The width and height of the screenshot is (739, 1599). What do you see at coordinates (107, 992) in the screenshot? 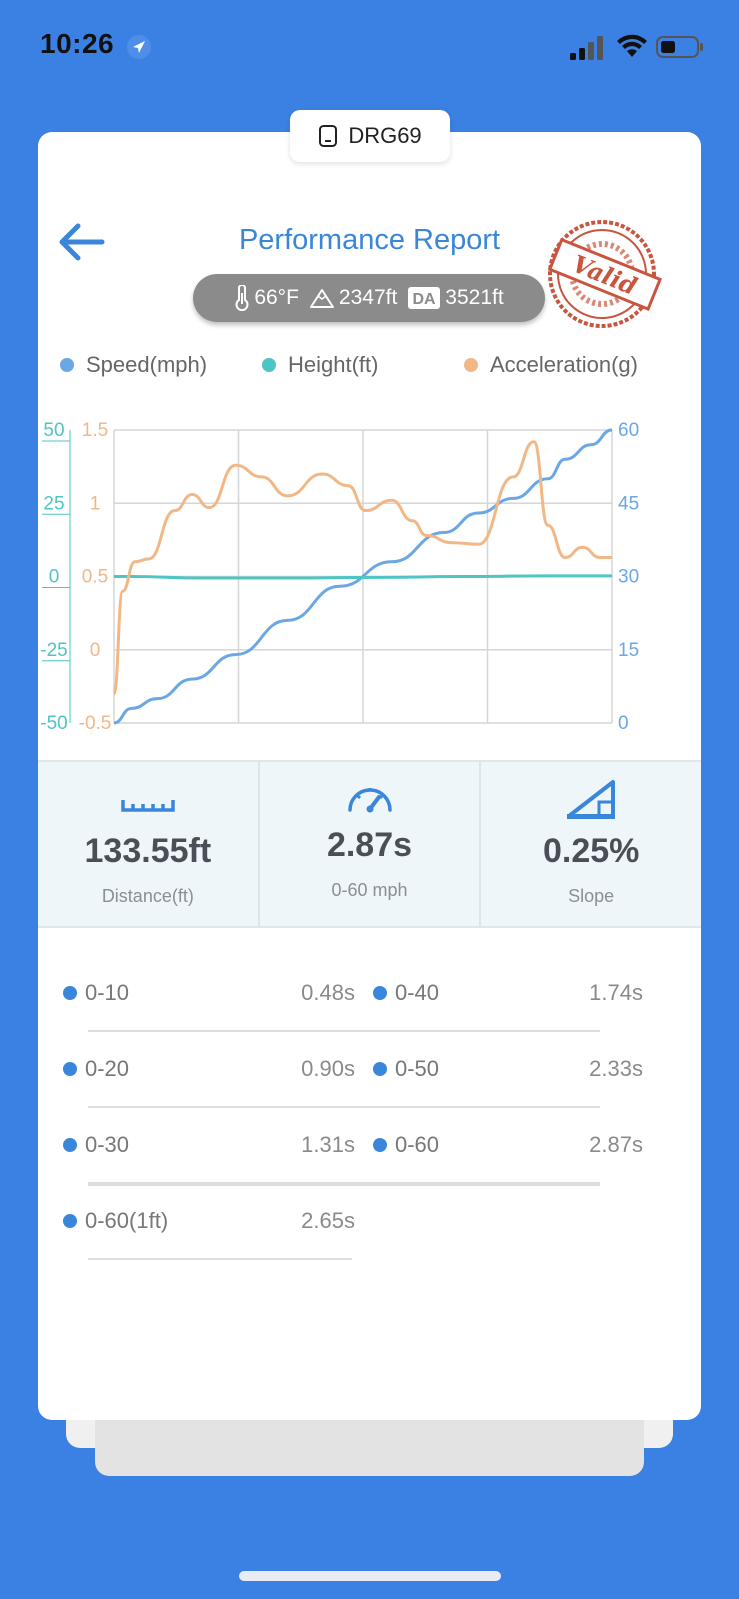
I see `split-name: 0-10` at bounding box center [107, 992].